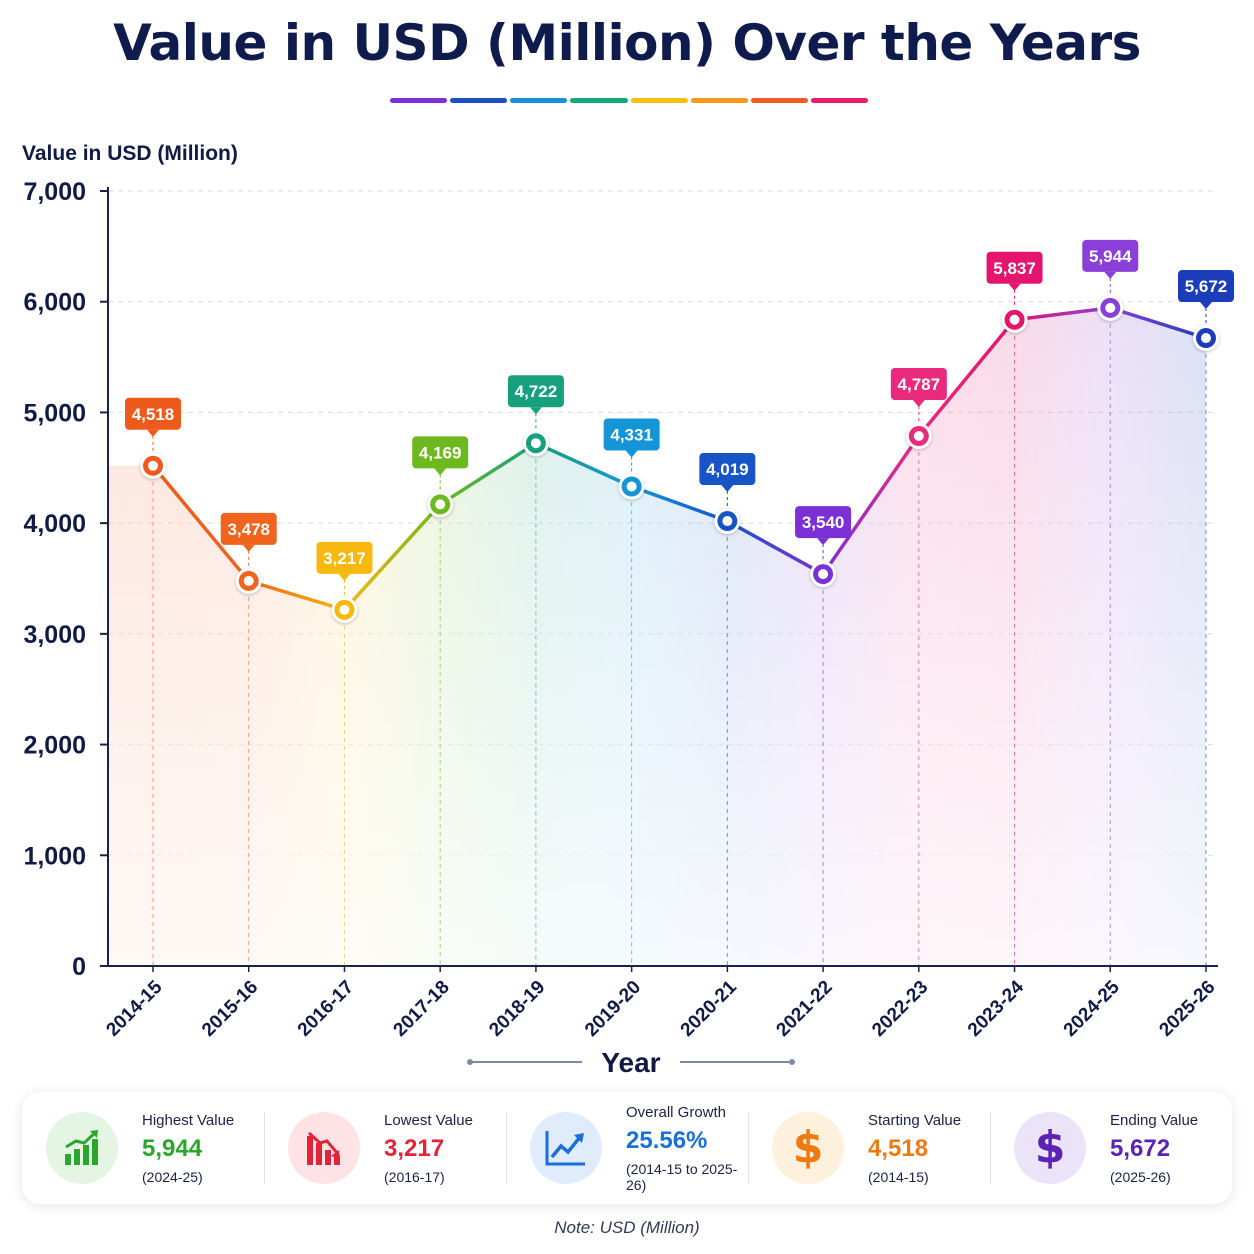 This screenshot has height=1254, width=1254. I want to click on data-label: 4,722, so click(536, 391).